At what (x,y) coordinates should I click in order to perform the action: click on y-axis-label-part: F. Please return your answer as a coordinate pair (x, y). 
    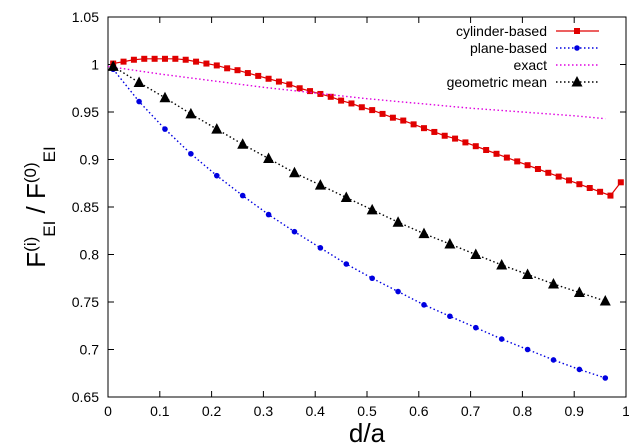
    Looking at the image, I should click on (36, 260).